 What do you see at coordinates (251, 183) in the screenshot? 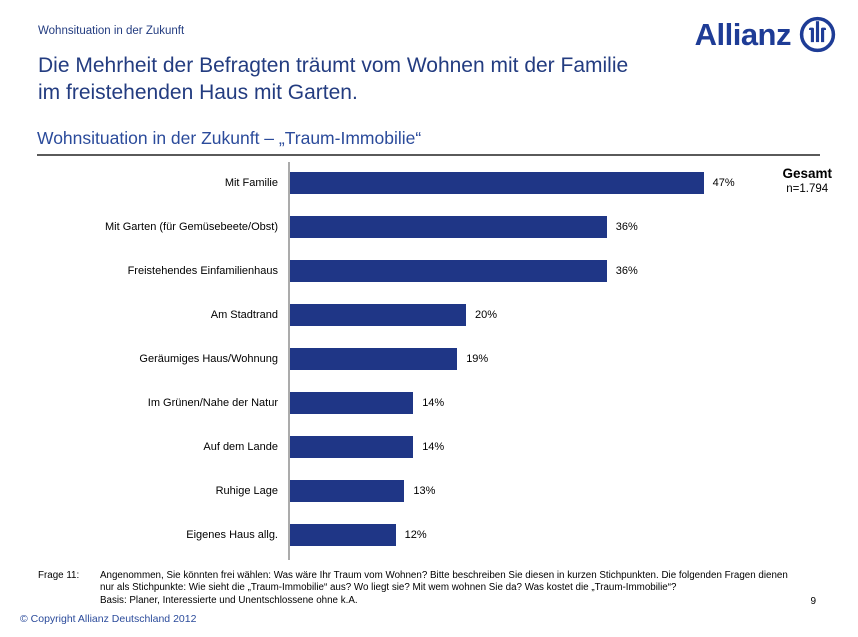
I see `category-label: Mit Familie` at bounding box center [251, 183].